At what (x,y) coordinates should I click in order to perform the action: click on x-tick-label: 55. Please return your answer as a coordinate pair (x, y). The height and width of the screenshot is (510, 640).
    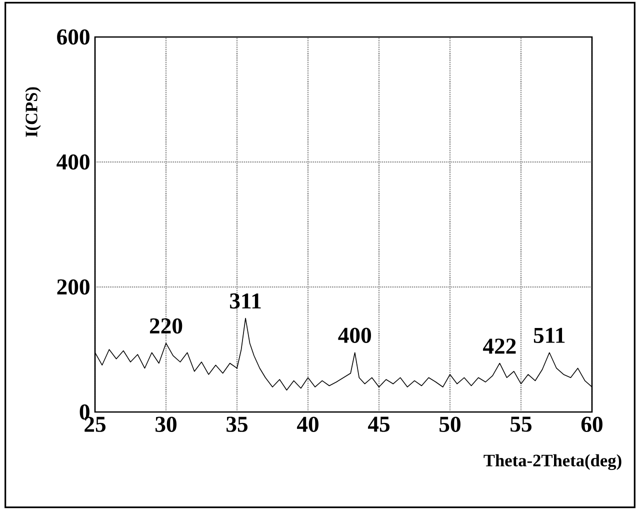
    Looking at the image, I should click on (521, 424).